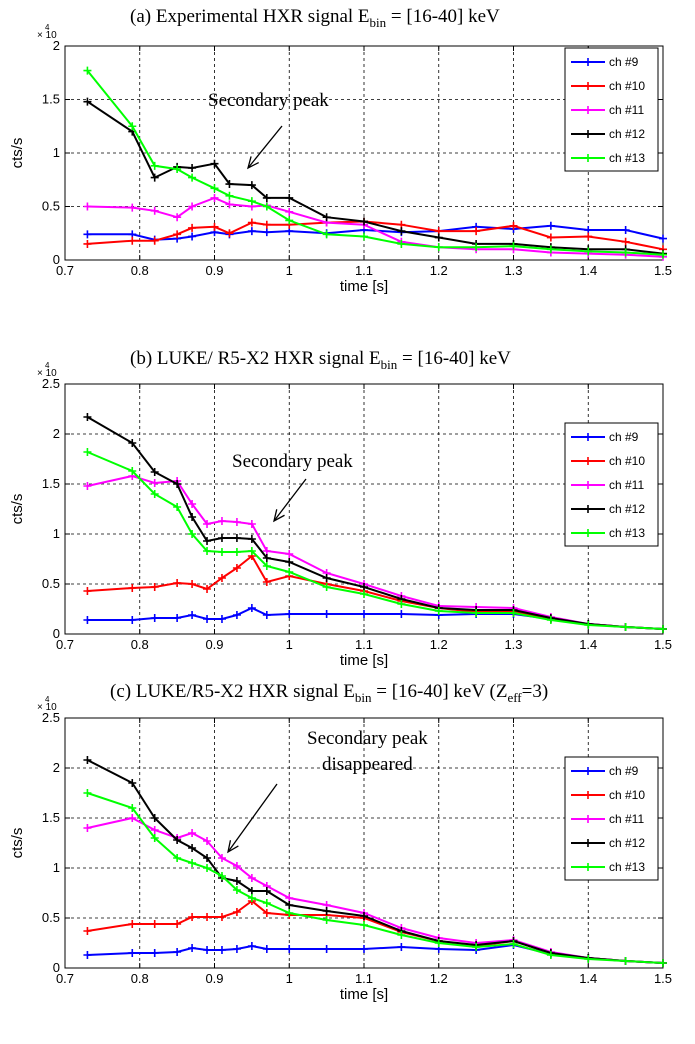  I want to click on chart-title-subscript-2: eff, so click(514, 697).